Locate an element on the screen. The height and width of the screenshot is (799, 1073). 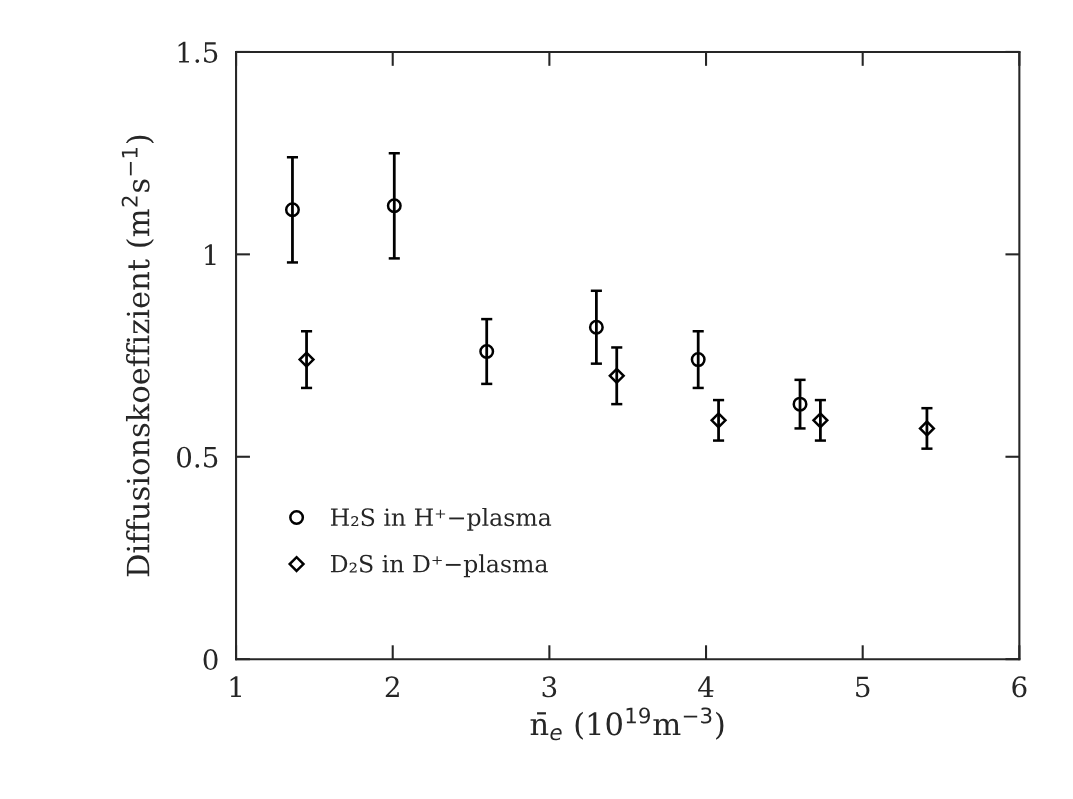
y-tick-label: 0.5 is located at coordinates (197, 457).